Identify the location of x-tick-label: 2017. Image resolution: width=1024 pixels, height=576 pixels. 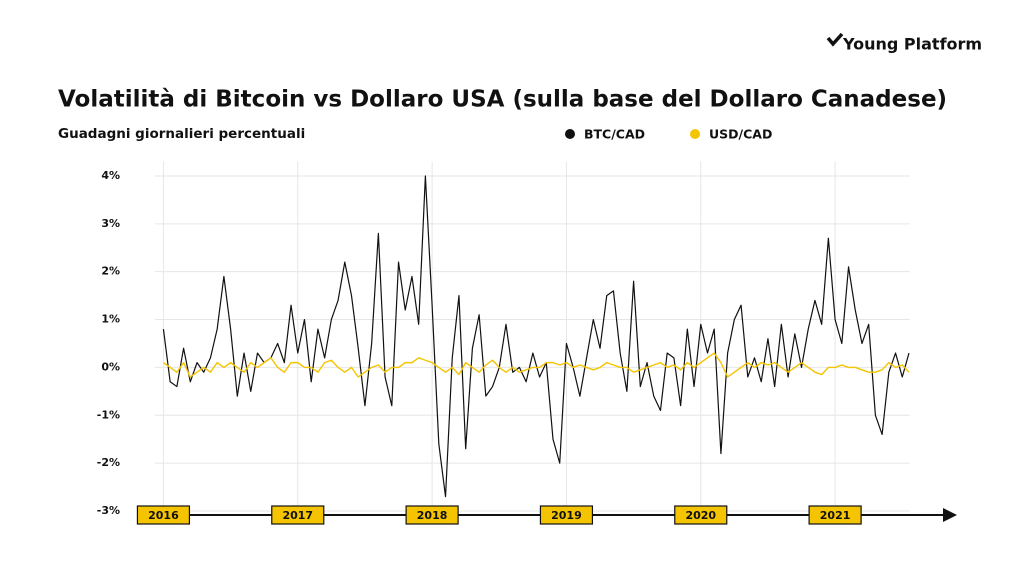
(297, 515).